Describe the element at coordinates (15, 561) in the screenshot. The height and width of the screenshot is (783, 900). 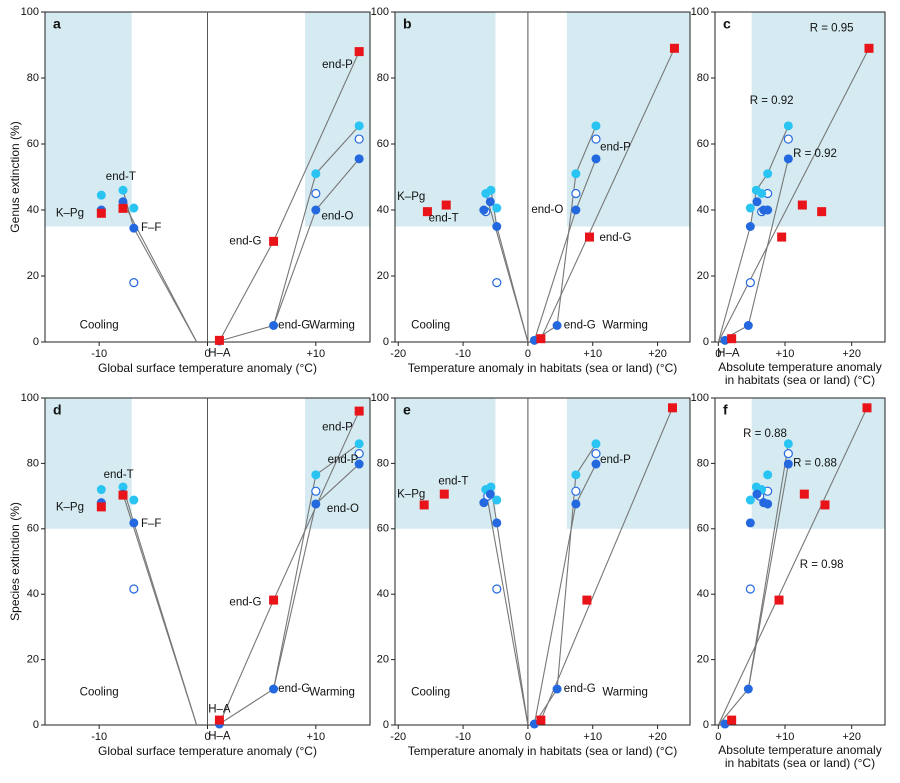
I see `y-axis-label: Species extinction (%)` at that location.